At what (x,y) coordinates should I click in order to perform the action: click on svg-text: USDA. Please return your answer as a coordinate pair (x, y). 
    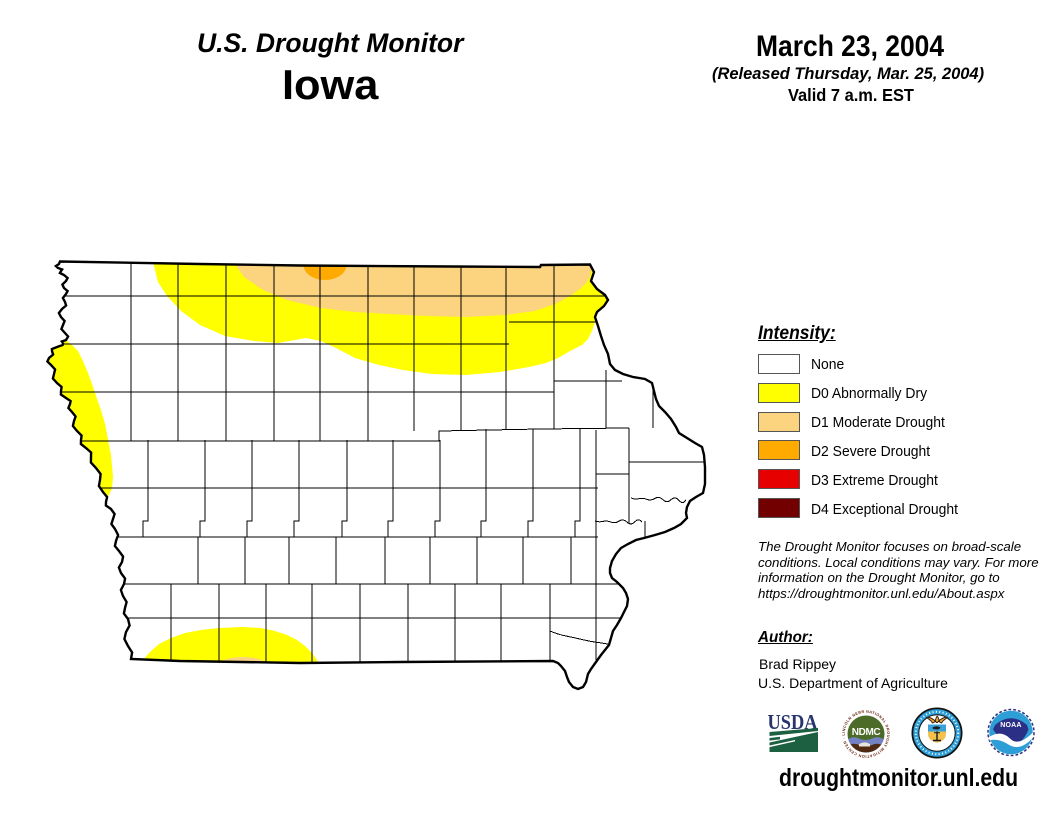
    Looking at the image, I should click on (793, 723).